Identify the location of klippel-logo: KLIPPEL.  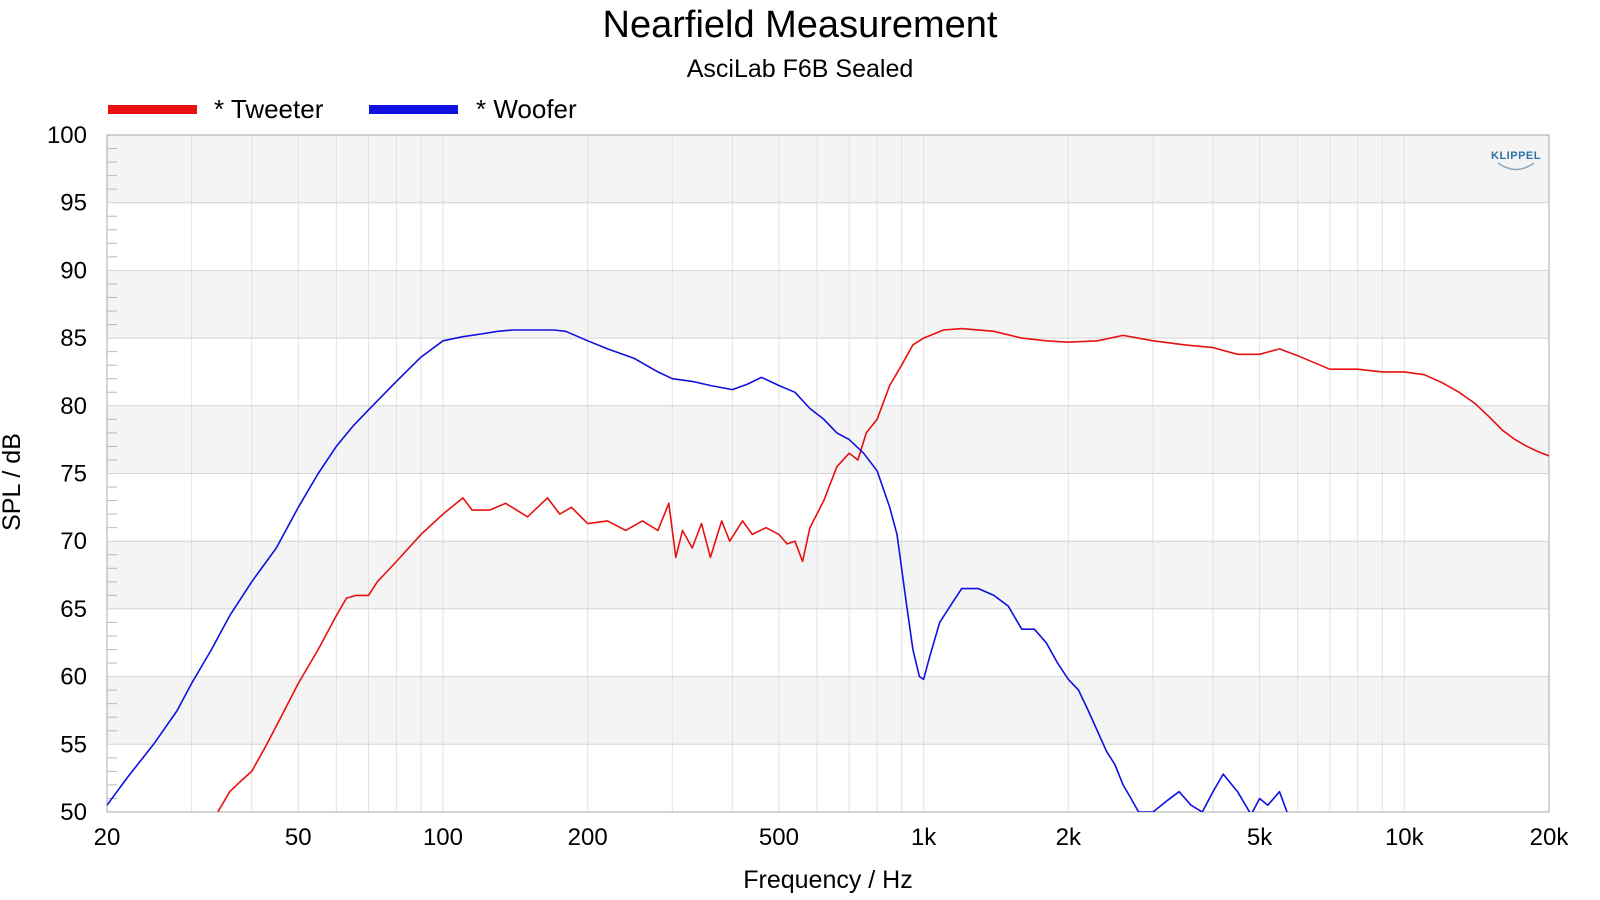
(1516, 160).